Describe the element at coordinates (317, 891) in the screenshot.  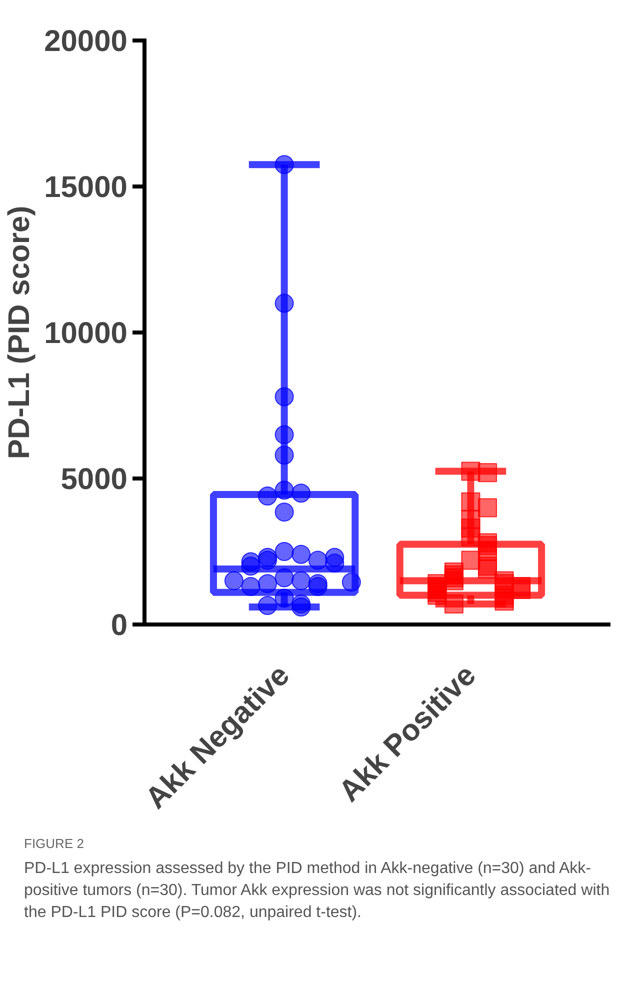
I see `text: PD-L1 expression assessed by the PID method in Akk-negative (n=30) and Akk-positive tumors (n=30). Tumor Akk expression was not significantly associated with the PD-L1 PID score (P=0.082, unpaired t-test).` at that location.